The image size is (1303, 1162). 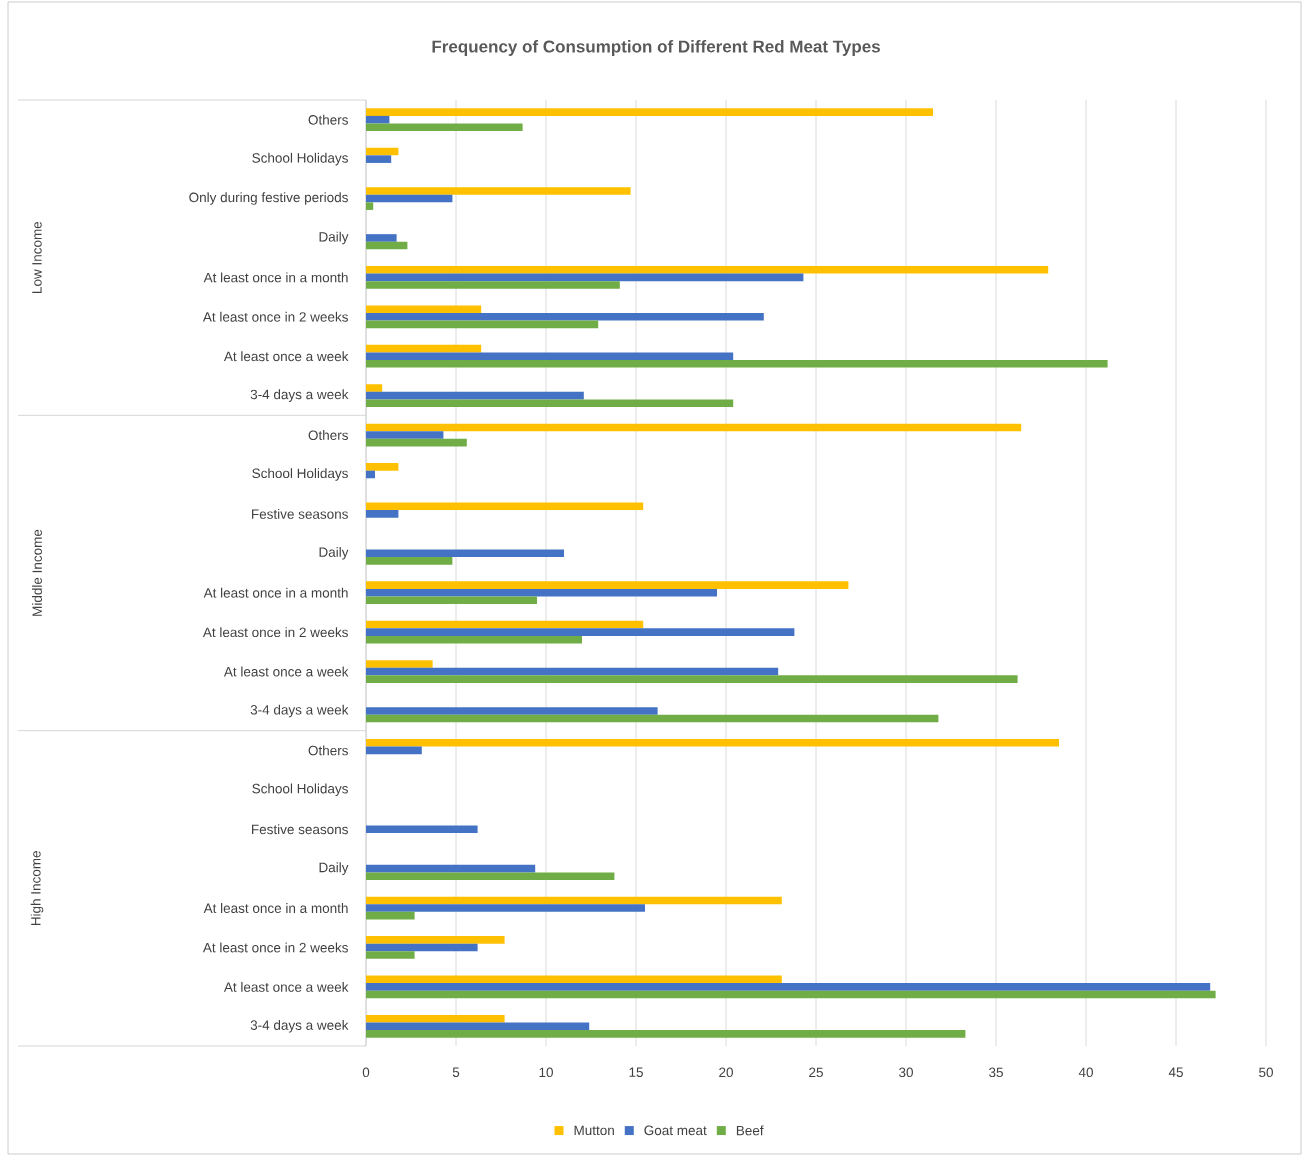 What do you see at coordinates (1266, 1072) in the screenshot?
I see `x-tick-label: 50` at bounding box center [1266, 1072].